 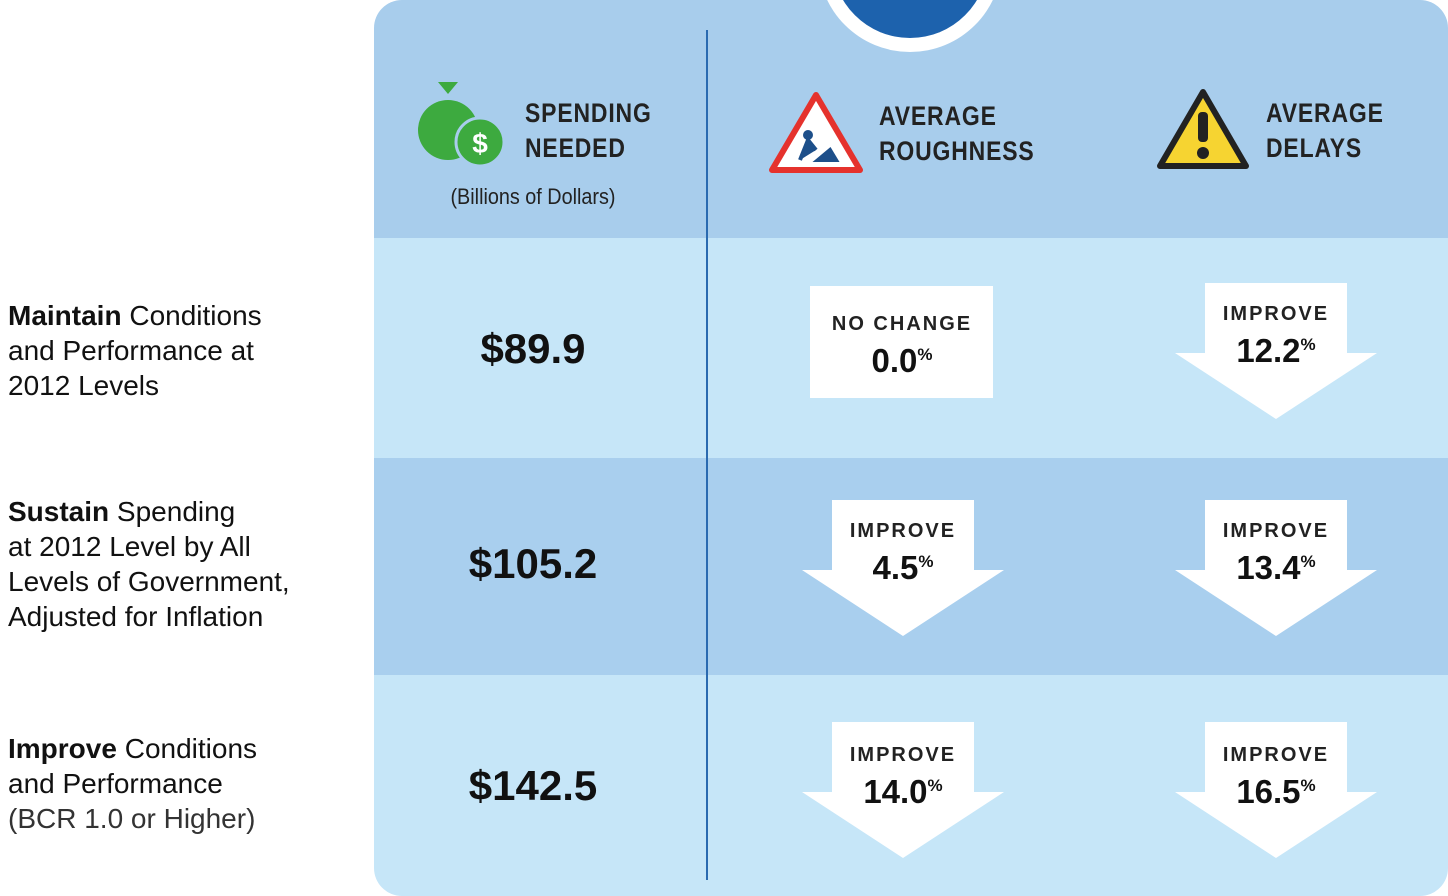 I want to click on delays-cell: IMPROVE 13.4%, so click(x=1276, y=553).